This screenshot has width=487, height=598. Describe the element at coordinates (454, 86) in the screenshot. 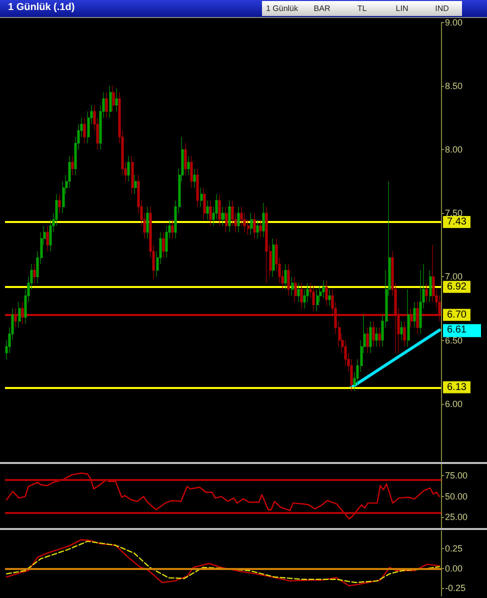

I see `y-tick-label: 8.50` at that location.